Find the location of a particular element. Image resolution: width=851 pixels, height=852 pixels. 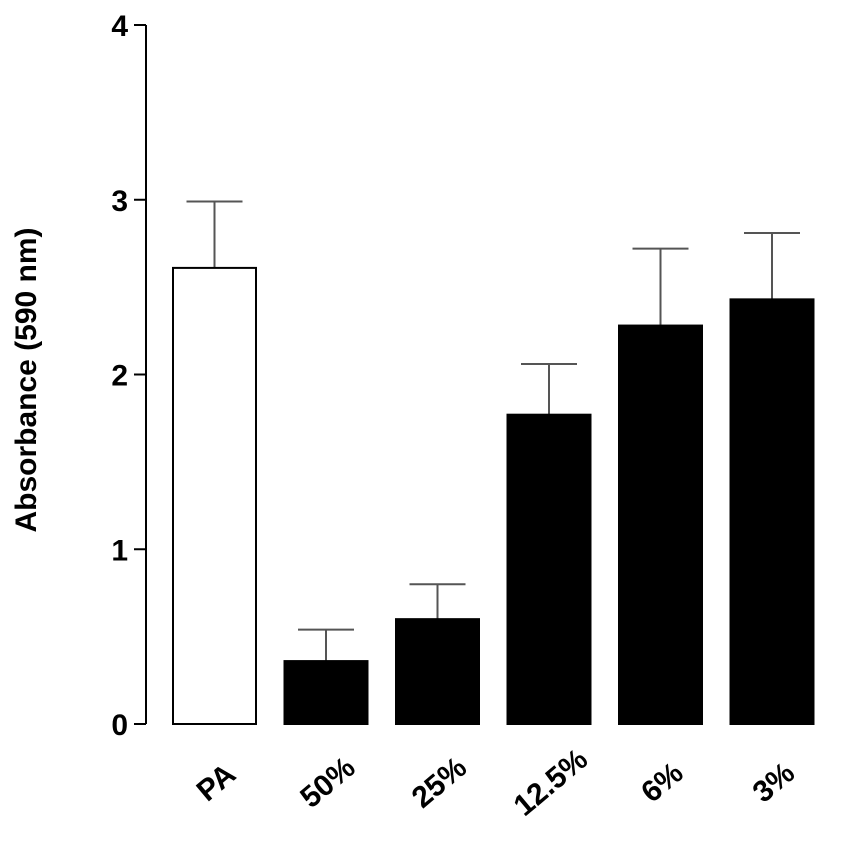

x-category-label: 25% is located at coordinates (439, 783).